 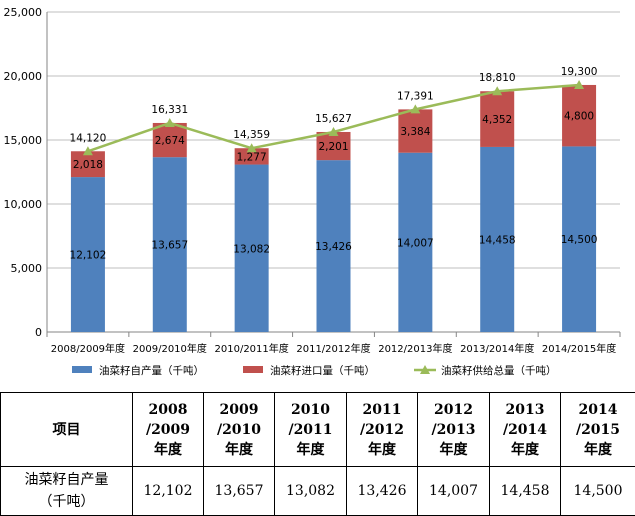 I want to click on y-tick-label: 15,000, so click(x=23, y=140).